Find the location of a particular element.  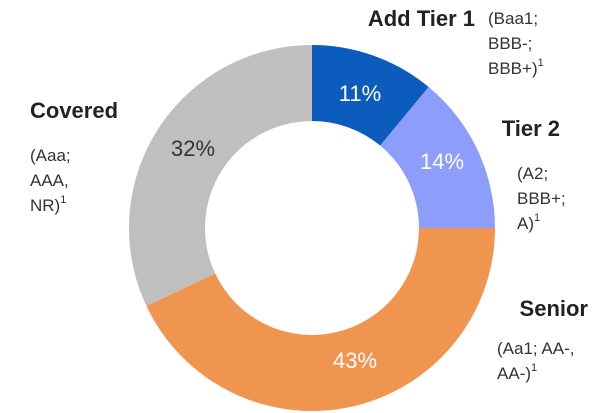

rating-line: (A2; is located at coordinates (532, 173).